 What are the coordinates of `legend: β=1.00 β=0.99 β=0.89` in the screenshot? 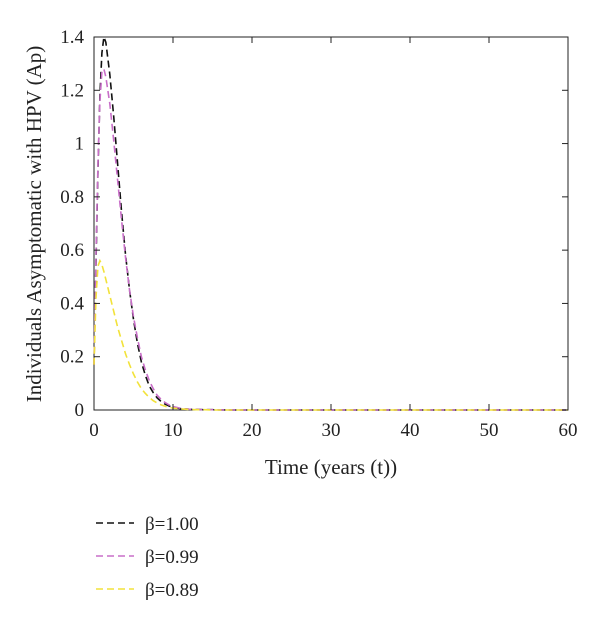 It's located at (147, 557).